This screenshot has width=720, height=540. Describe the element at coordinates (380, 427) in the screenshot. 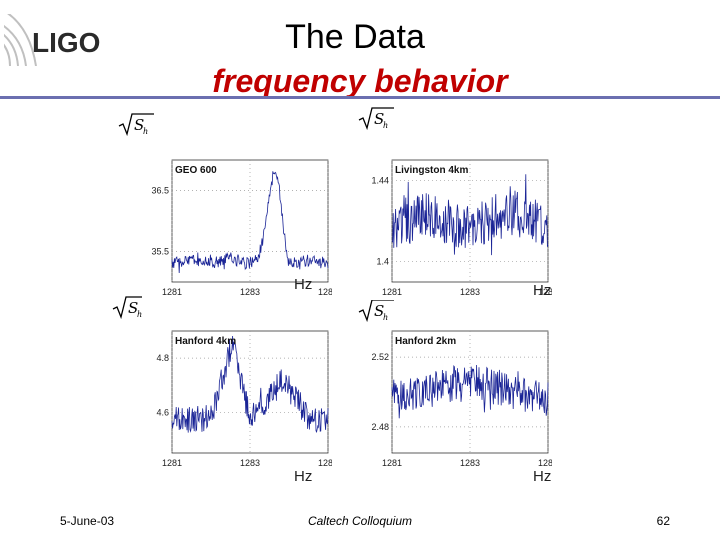

I see `y-tick-label: 2.48` at that location.